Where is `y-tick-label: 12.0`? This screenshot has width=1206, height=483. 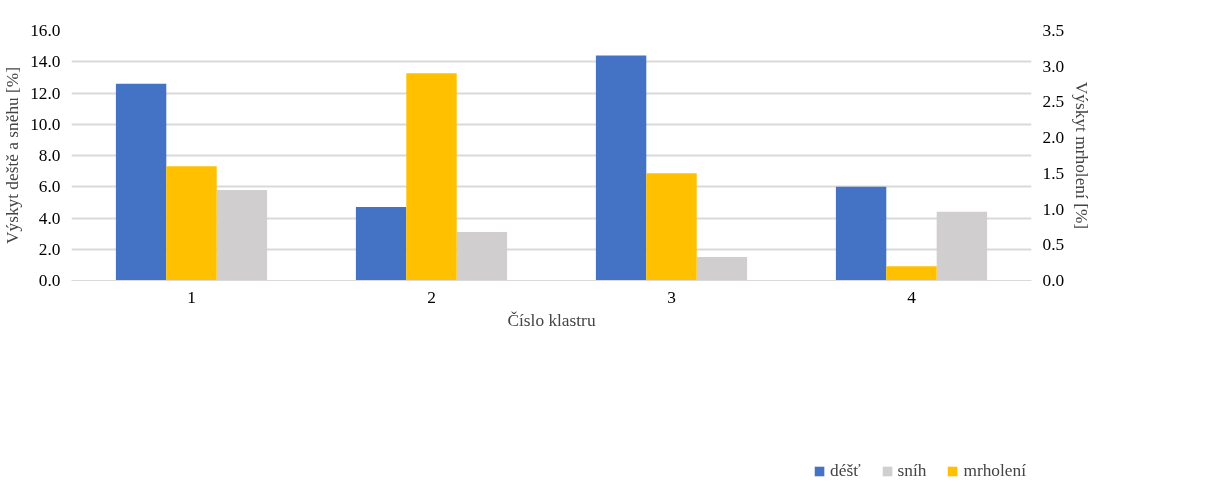
y-tick-label: 12.0 is located at coordinates (45, 93).